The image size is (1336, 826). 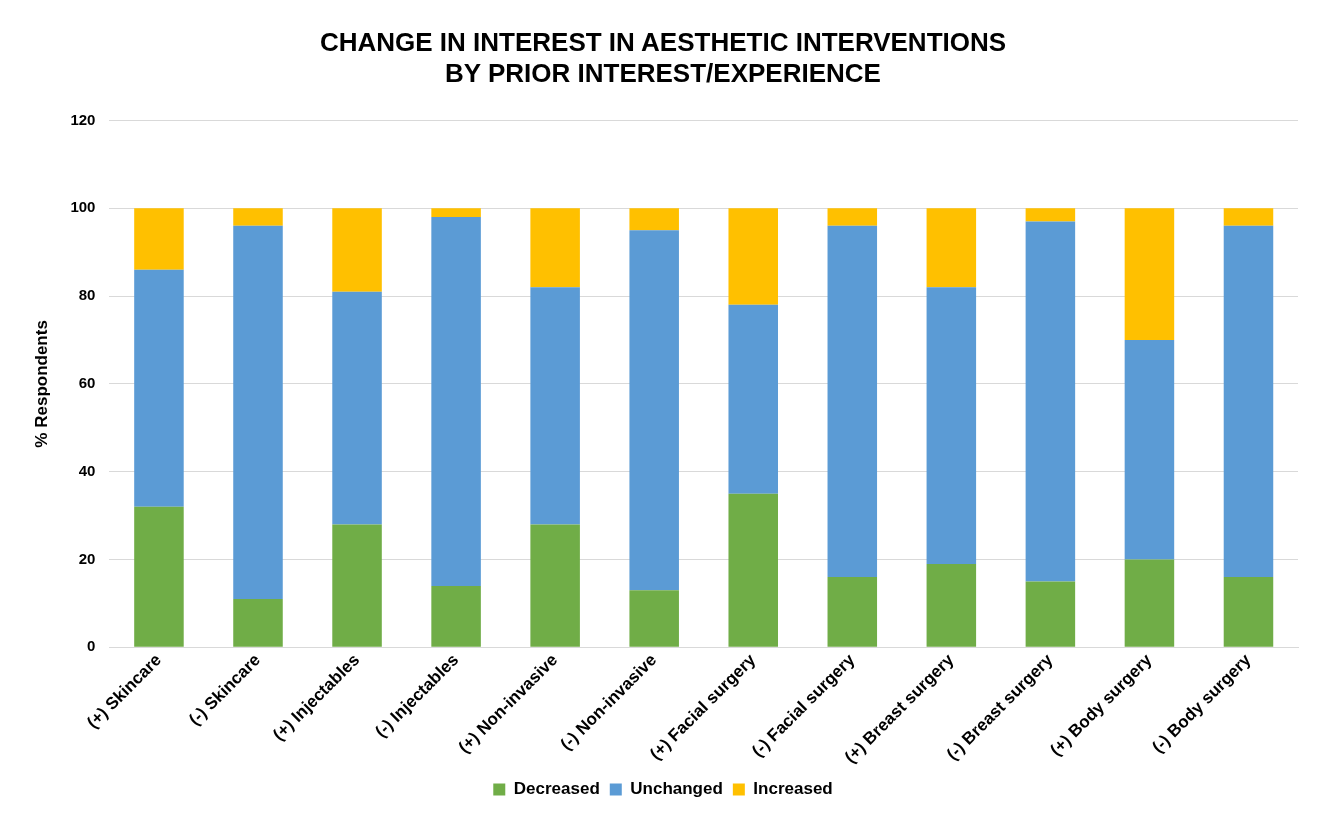 What do you see at coordinates (556, 789) in the screenshot?
I see `legend-label: Decreased` at bounding box center [556, 789].